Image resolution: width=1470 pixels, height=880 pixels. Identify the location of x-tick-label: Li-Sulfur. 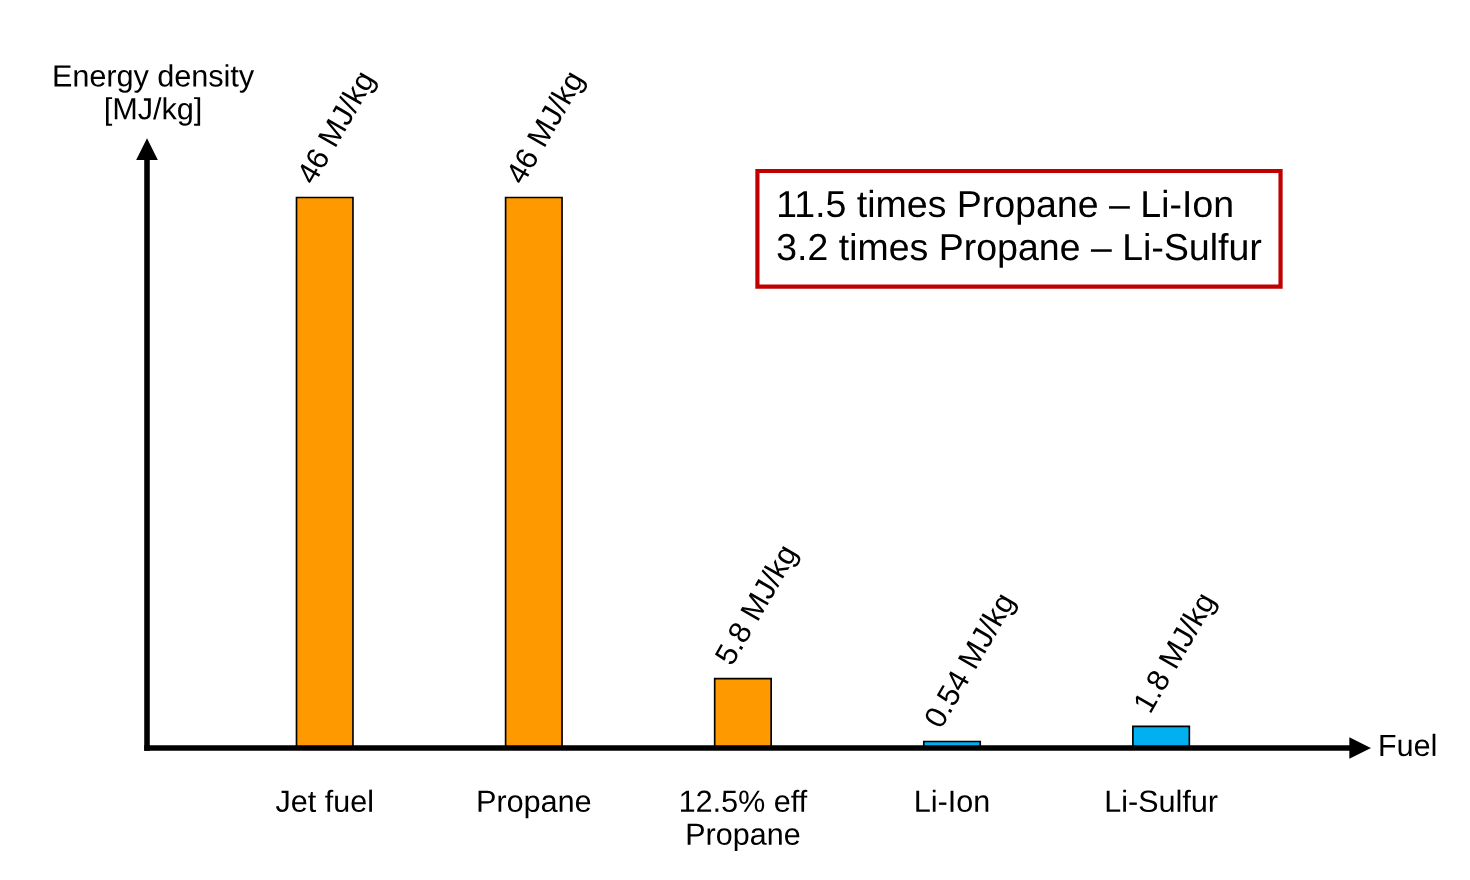
(1162, 801).